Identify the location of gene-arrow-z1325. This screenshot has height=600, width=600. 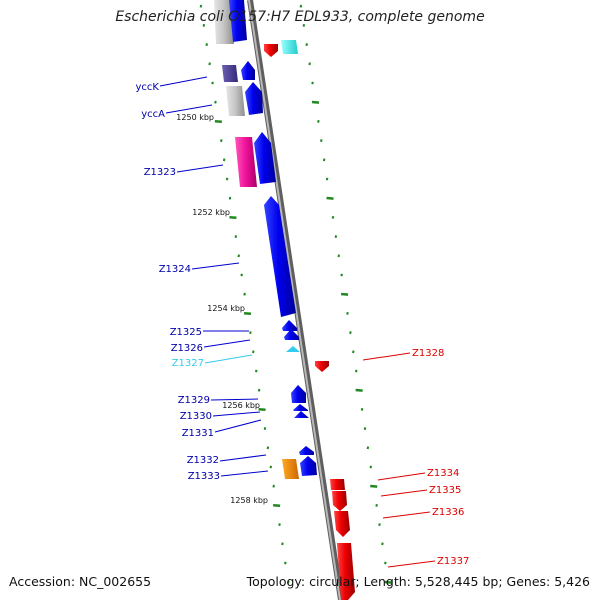
(289, 325).